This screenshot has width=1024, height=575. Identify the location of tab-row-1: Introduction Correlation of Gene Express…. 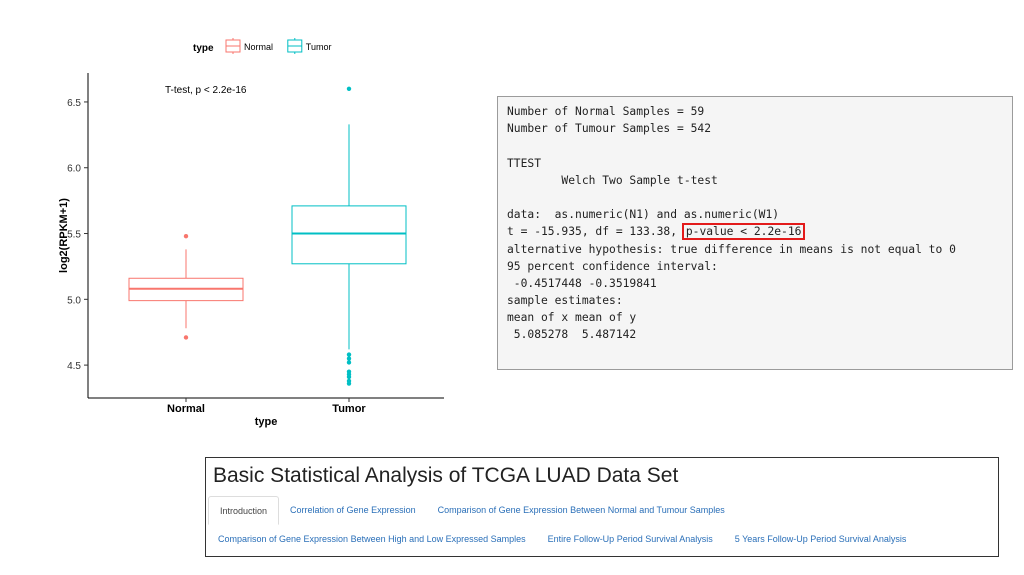
(471, 510).